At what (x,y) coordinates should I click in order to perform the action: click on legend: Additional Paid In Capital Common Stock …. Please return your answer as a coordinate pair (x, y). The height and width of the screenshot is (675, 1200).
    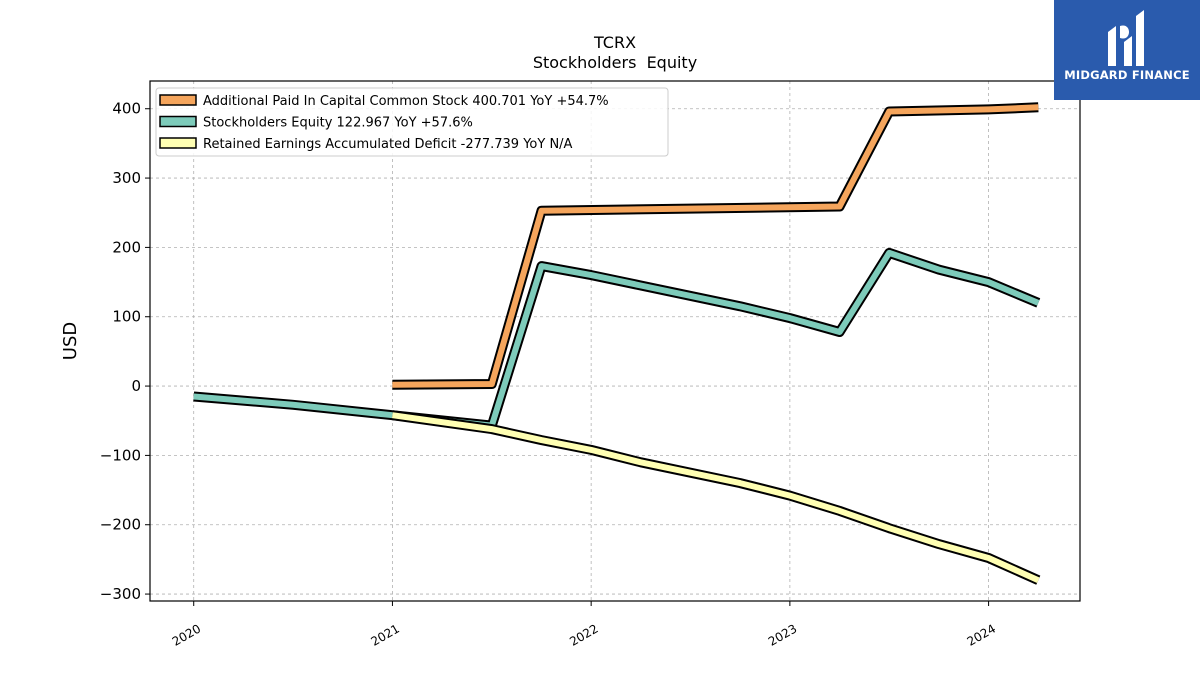
    Looking at the image, I should click on (412, 122).